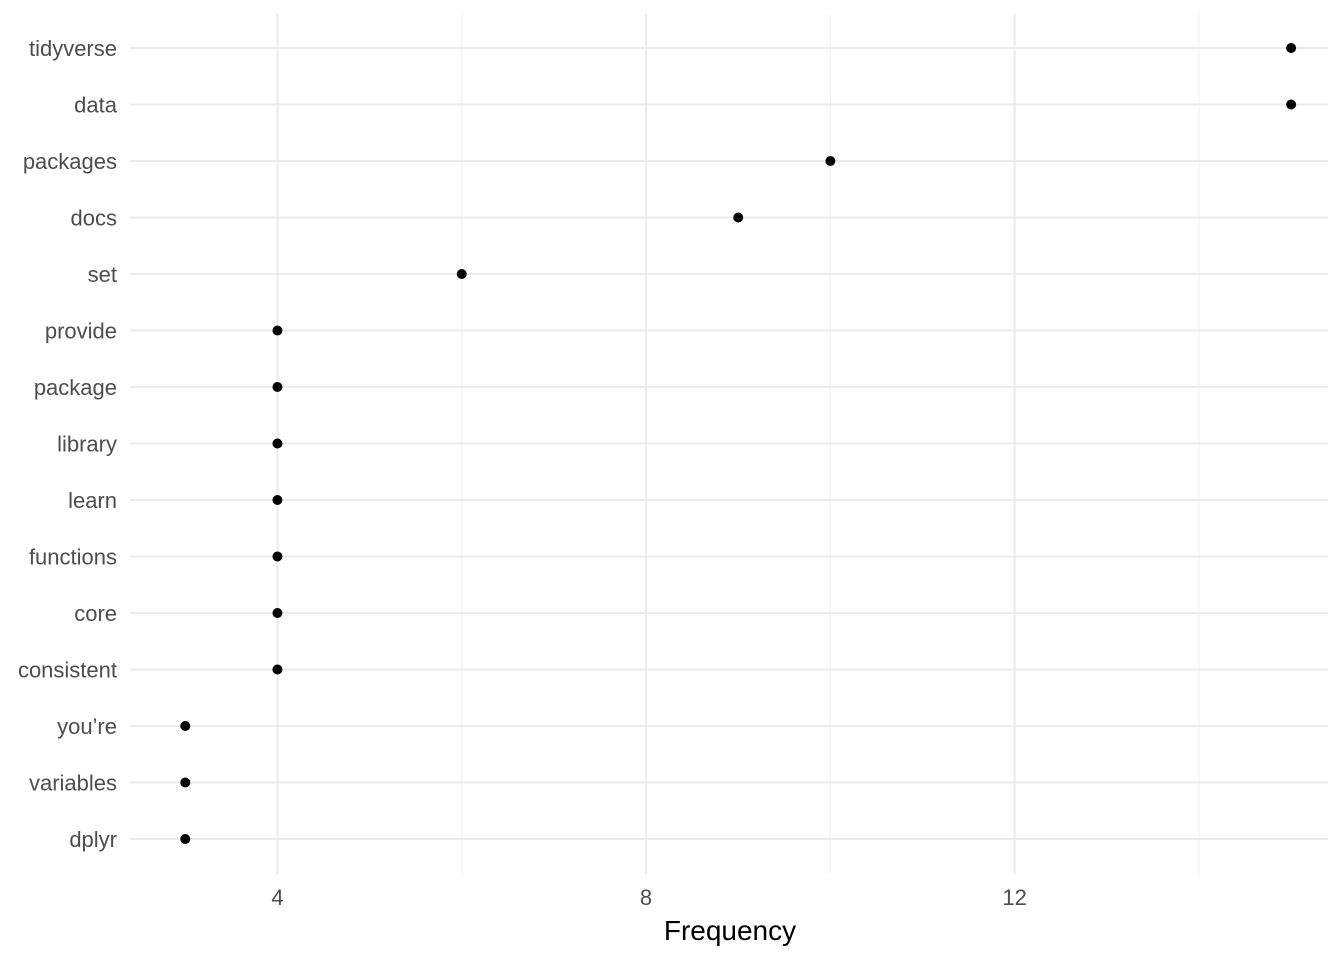 This screenshot has width=1344, height=960. What do you see at coordinates (73, 557) in the screenshot?
I see `y-tick-label: functions` at bounding box center [73, 557].